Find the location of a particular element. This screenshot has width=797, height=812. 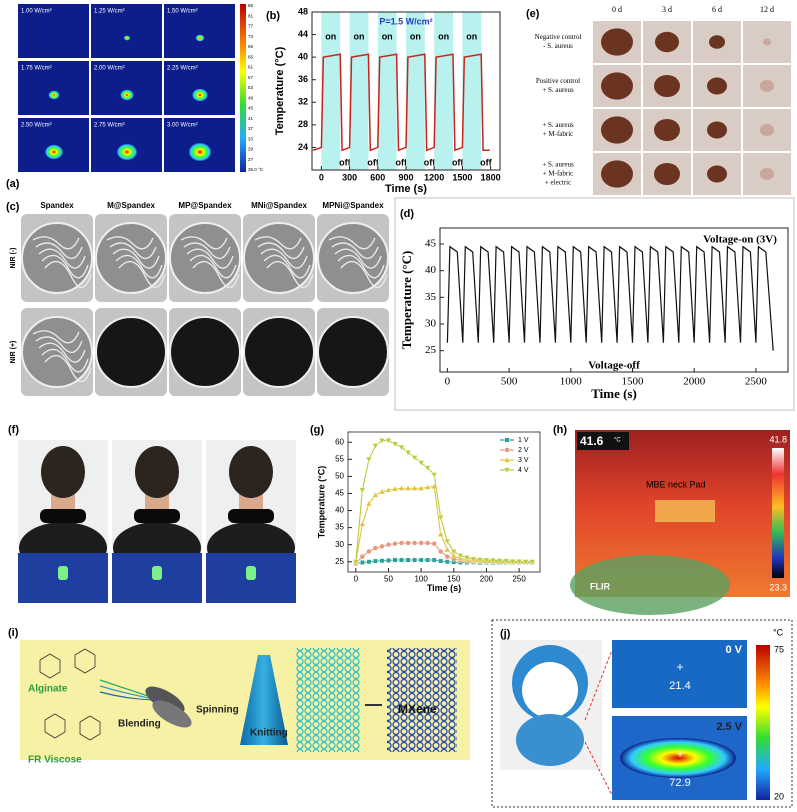

x-tick-label: 150 is located at coordinates (454, 578).